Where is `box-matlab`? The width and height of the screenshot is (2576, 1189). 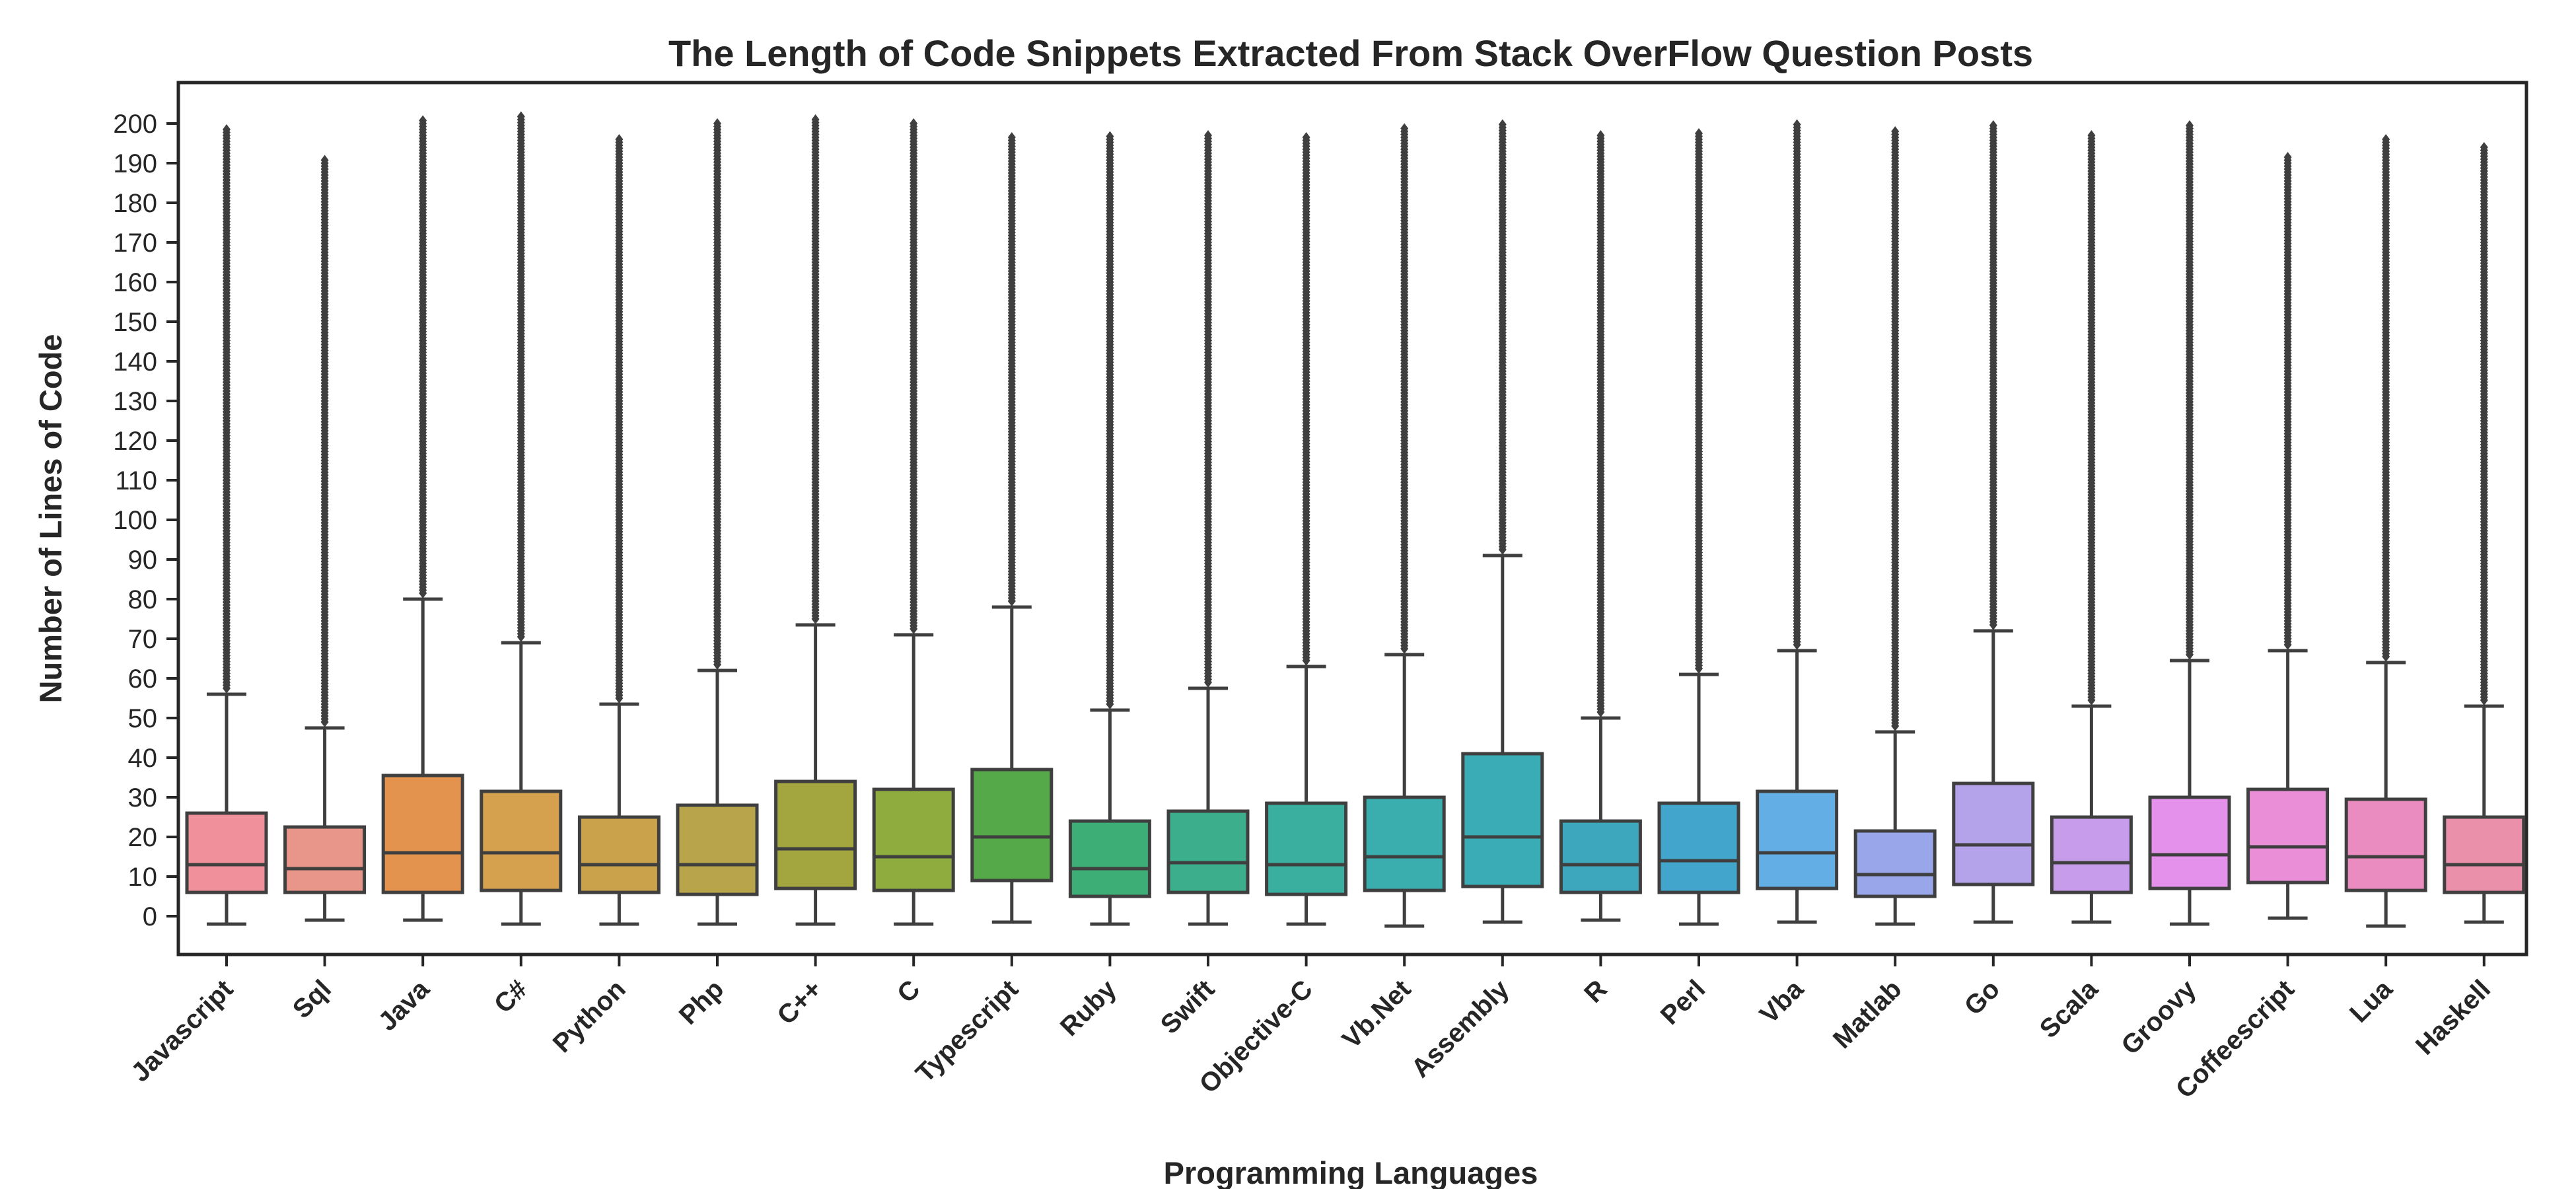 box-matlab is located at coordinates (1895, 526).